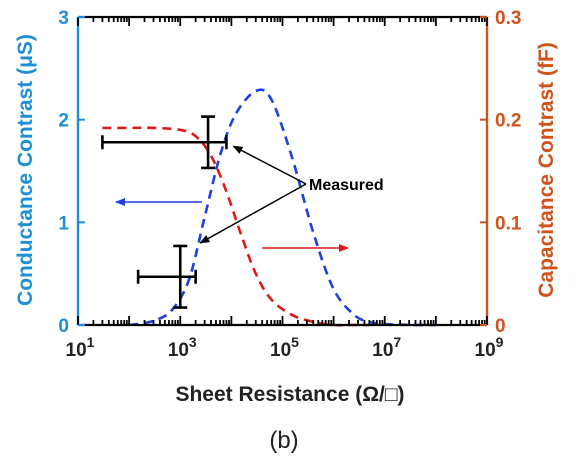 The image size is (577, 469). Describe the element at coordinates (63, 18) in the screenshot. I see `y-left-tick-label: 3` at that location.